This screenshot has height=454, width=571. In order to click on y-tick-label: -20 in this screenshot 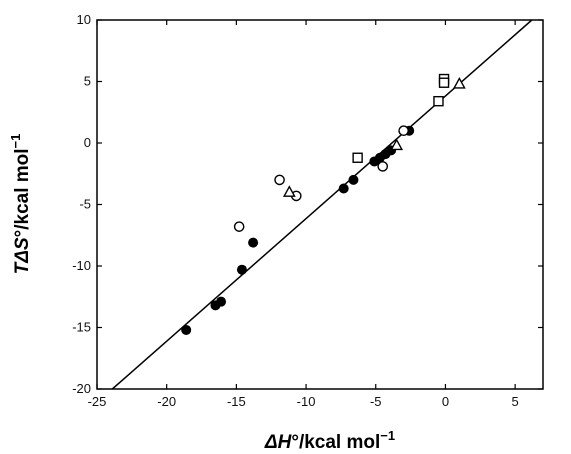, I will do `click(81, 388)`.